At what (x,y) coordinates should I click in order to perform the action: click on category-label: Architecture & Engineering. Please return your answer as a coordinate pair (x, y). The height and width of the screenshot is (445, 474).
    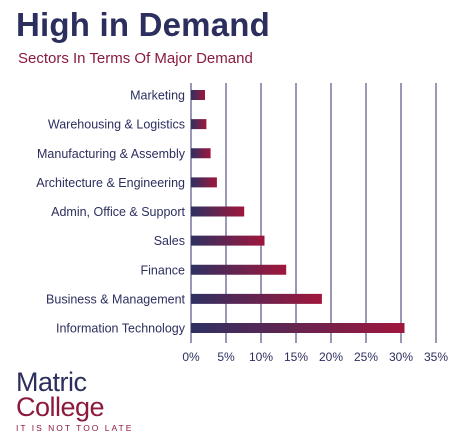
    Looking at the image, I should click on (110, 183).